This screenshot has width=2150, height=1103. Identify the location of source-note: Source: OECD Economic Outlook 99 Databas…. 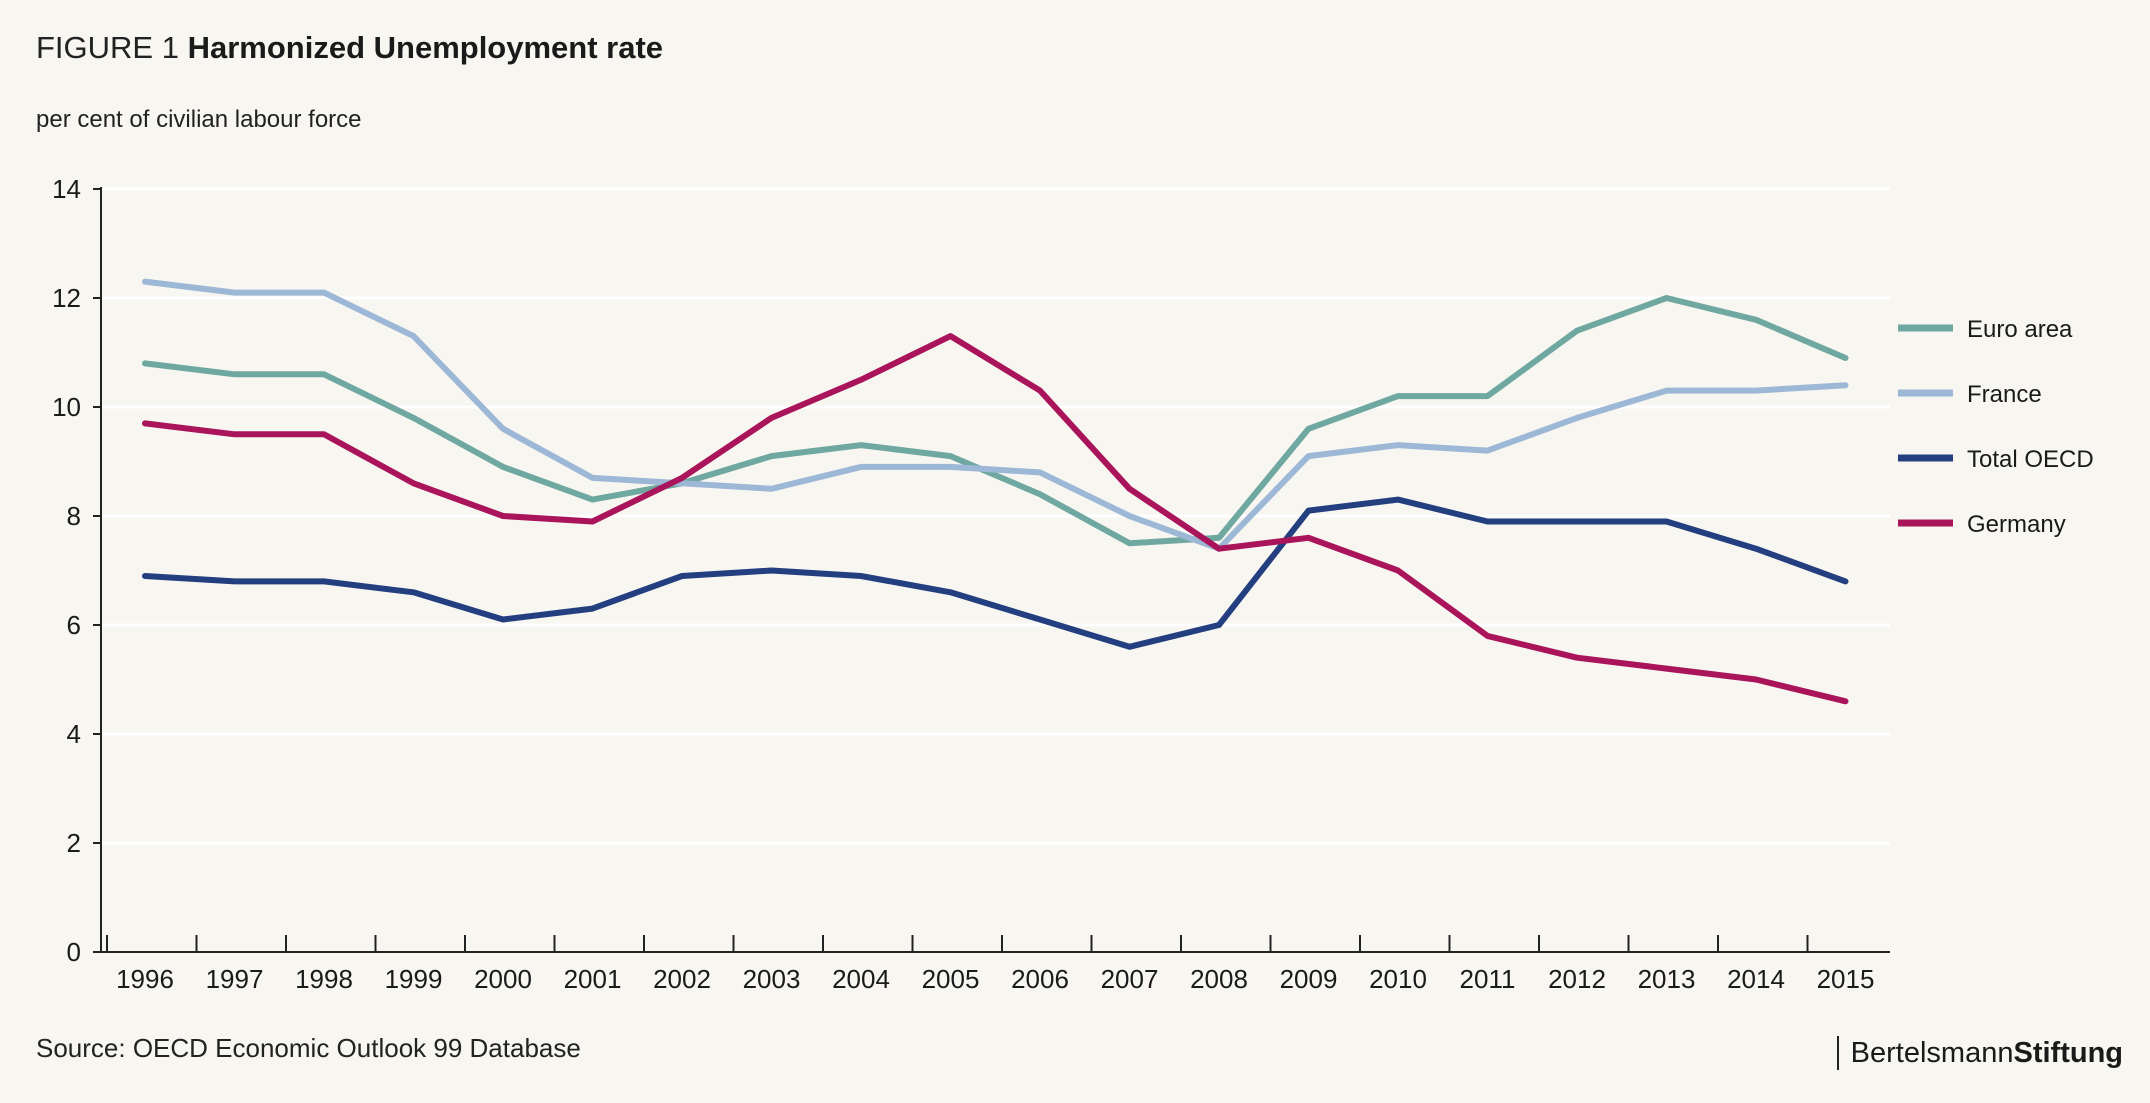
(308, 1048).